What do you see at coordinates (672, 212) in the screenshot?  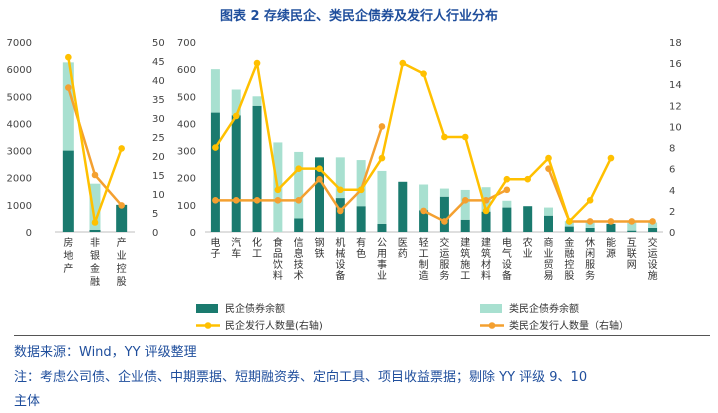 I see `right-tick-label: 2` at bounding box center [672, 212].